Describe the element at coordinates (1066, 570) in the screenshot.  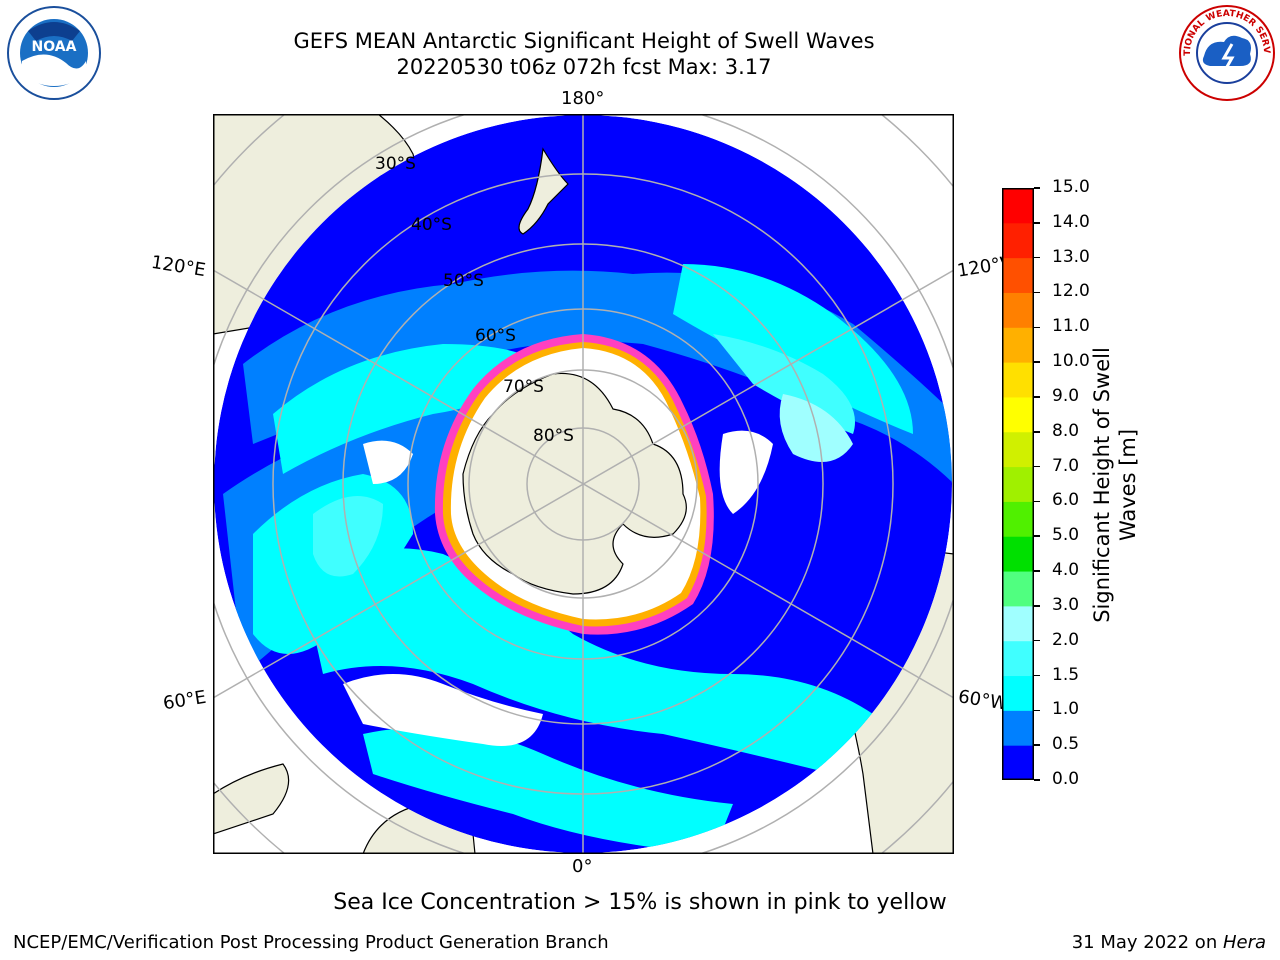
I see `colorbar-tick-label: 4.0` at that location.